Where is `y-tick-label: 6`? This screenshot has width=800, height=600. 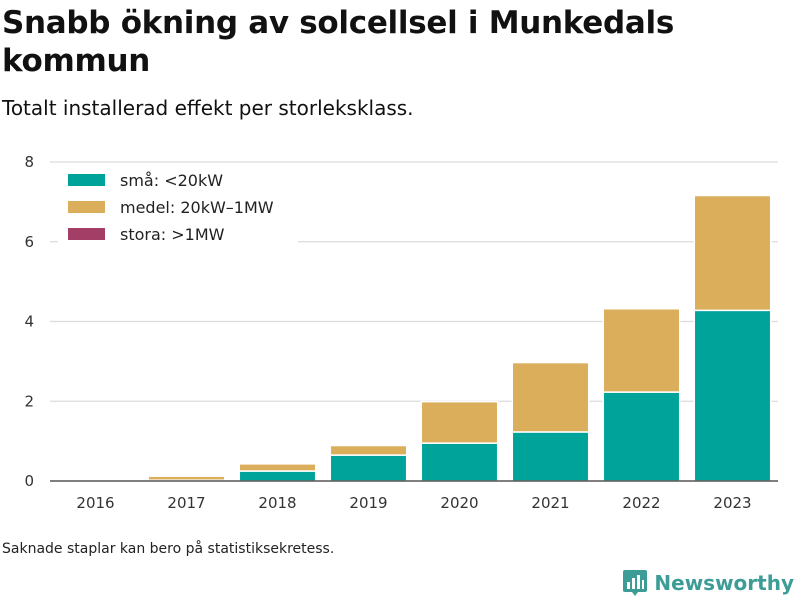 y-tick-label: 6 is located at coordinates (29, 242).